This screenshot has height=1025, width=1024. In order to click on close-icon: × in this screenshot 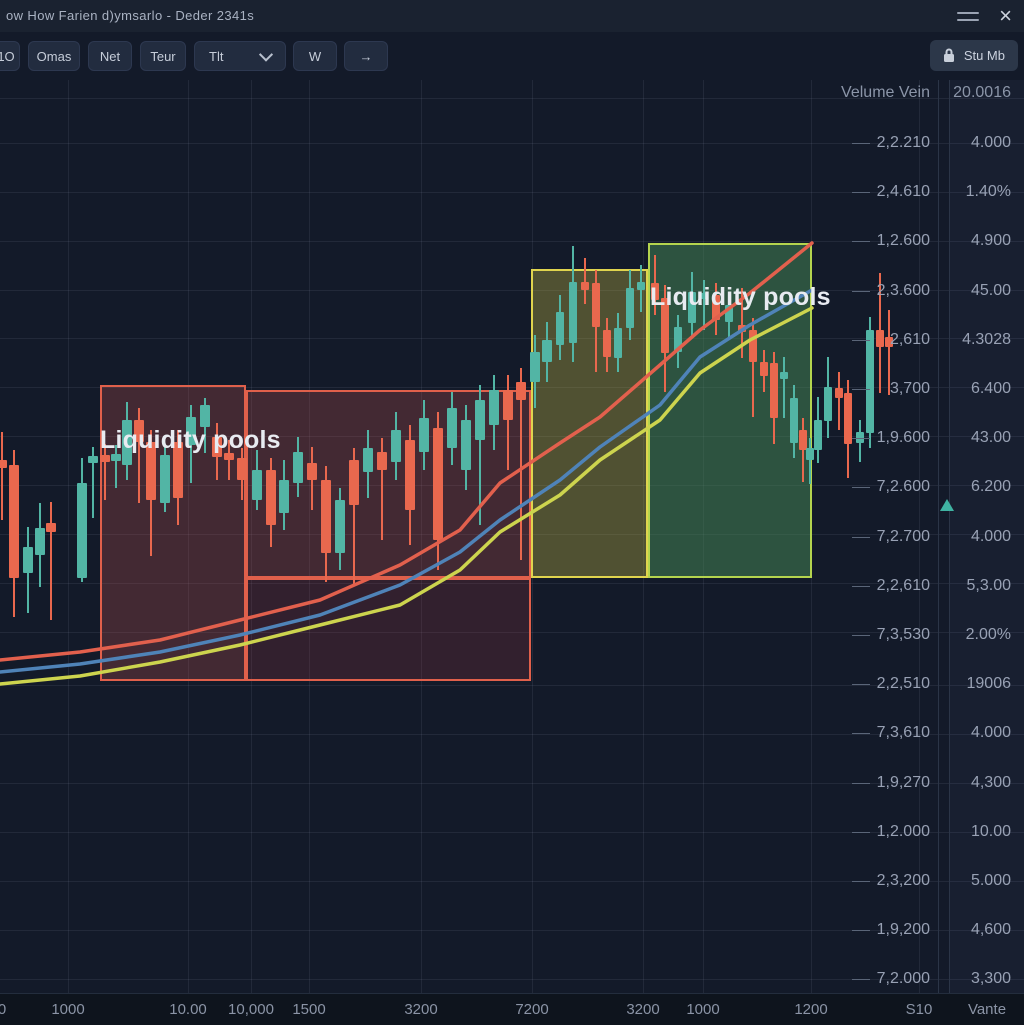, I will do `click(1005, 15)`.